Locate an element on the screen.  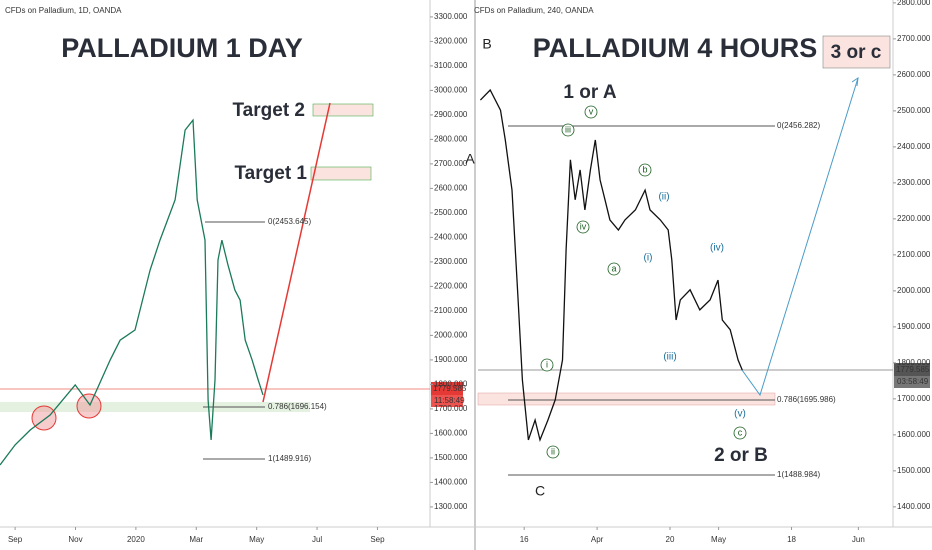
header: CFDs on Palladium, 1D, OANDA is located at coordinates (63, 10).